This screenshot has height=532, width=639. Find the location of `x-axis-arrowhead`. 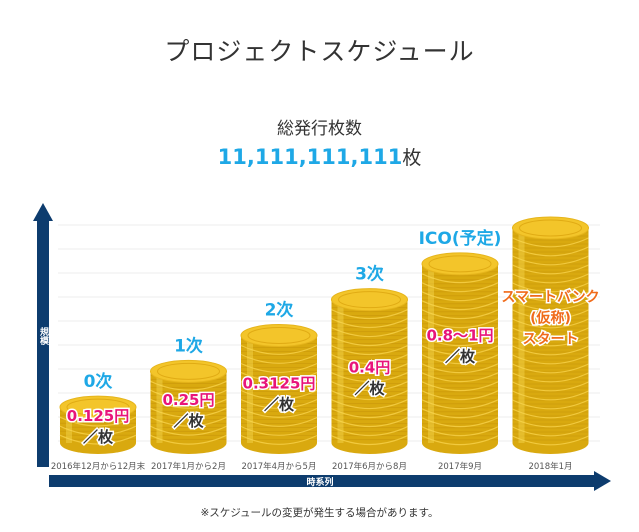

x-axis-arrowhead is located at coordinates (602, 481).